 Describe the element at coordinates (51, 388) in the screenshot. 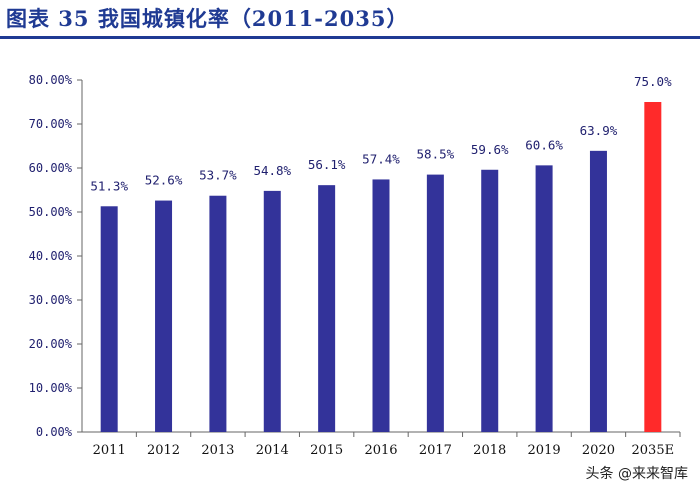

I see `y-tick-label: 10.00%` at that location.